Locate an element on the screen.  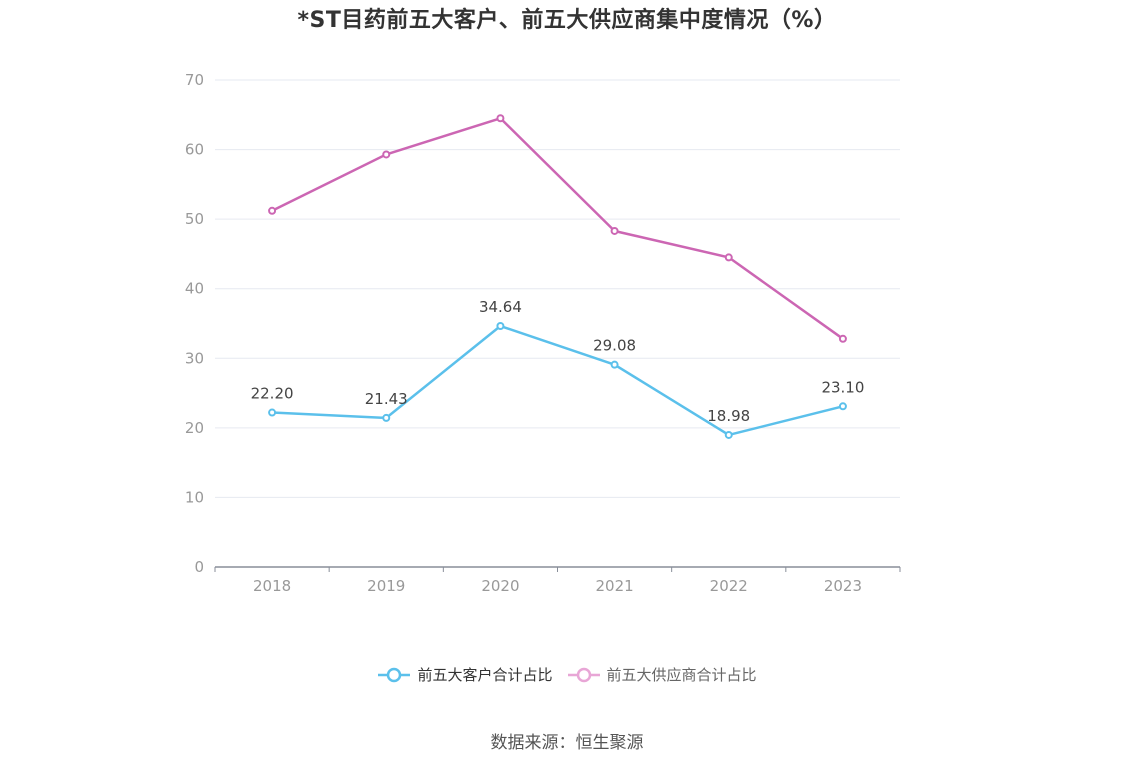
y-tick-label: 20 is located at coordinates (194, 428).